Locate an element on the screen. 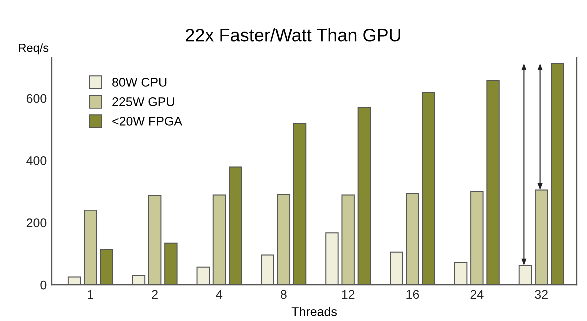  y-tick-label: 600 is located at coordinates (36, 99).